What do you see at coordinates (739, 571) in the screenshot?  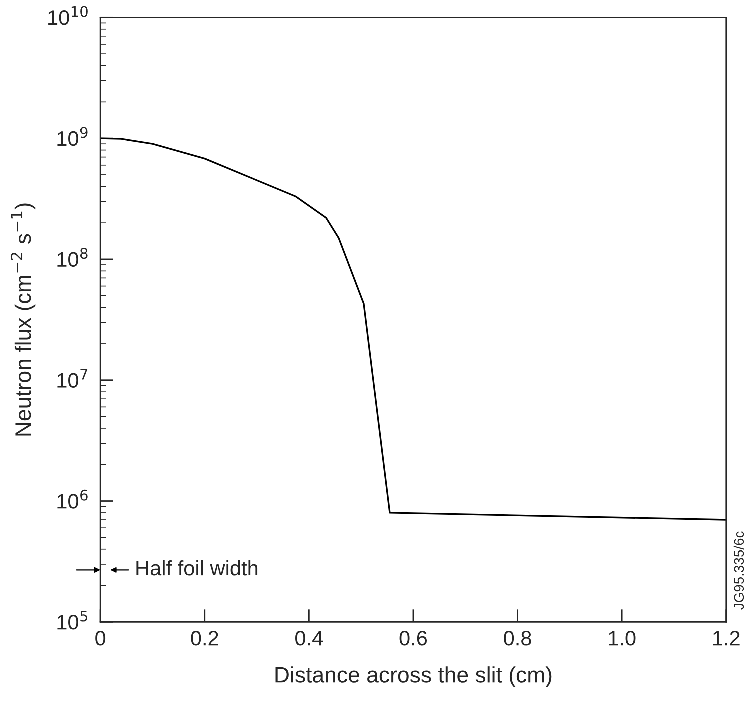 I see `text: JG95.335/6c` at bounding box center [739, 571].